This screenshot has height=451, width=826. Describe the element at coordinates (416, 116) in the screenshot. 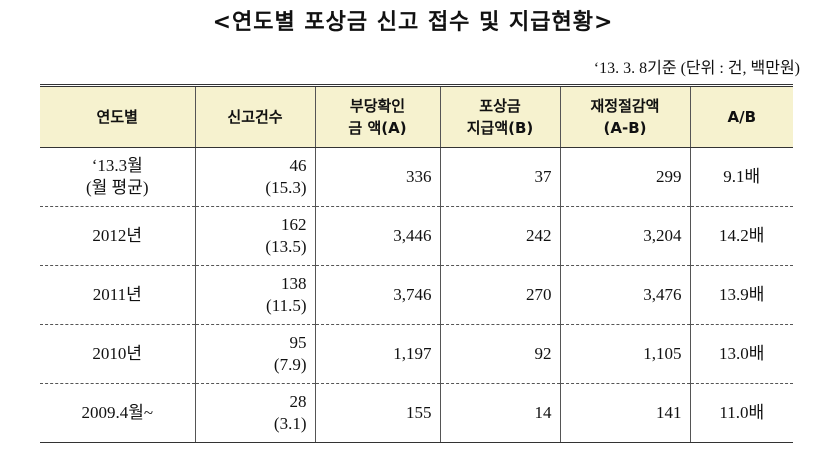

I see `header-row: 연도별 신고건수 부당확인 금 액(A) 포상금 지급액(B) 재정절감액 (A-B) A/B` at that location.